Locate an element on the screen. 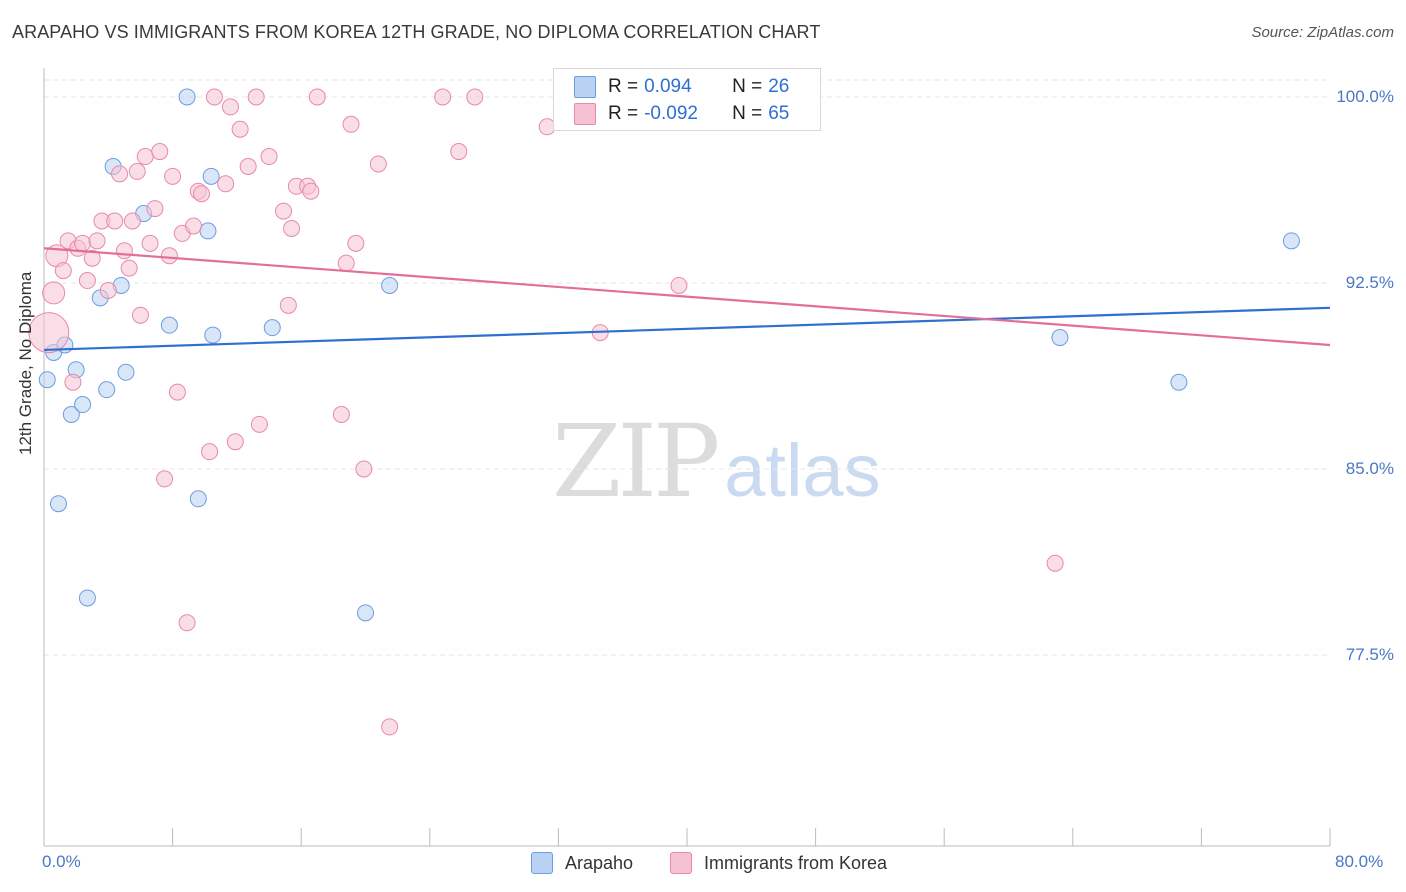 The height and width of the screenshot is (892, 1406). y-tick-label: 100.0% is located at coordinates (1365, 96).